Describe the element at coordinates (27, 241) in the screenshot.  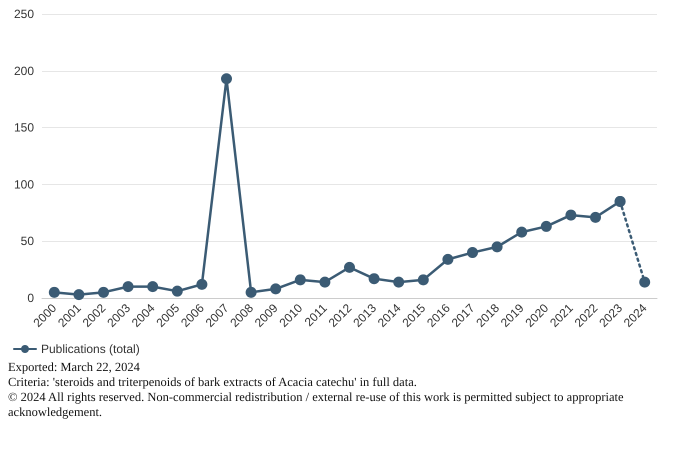
I see `y-tick-label: 50` at that location.